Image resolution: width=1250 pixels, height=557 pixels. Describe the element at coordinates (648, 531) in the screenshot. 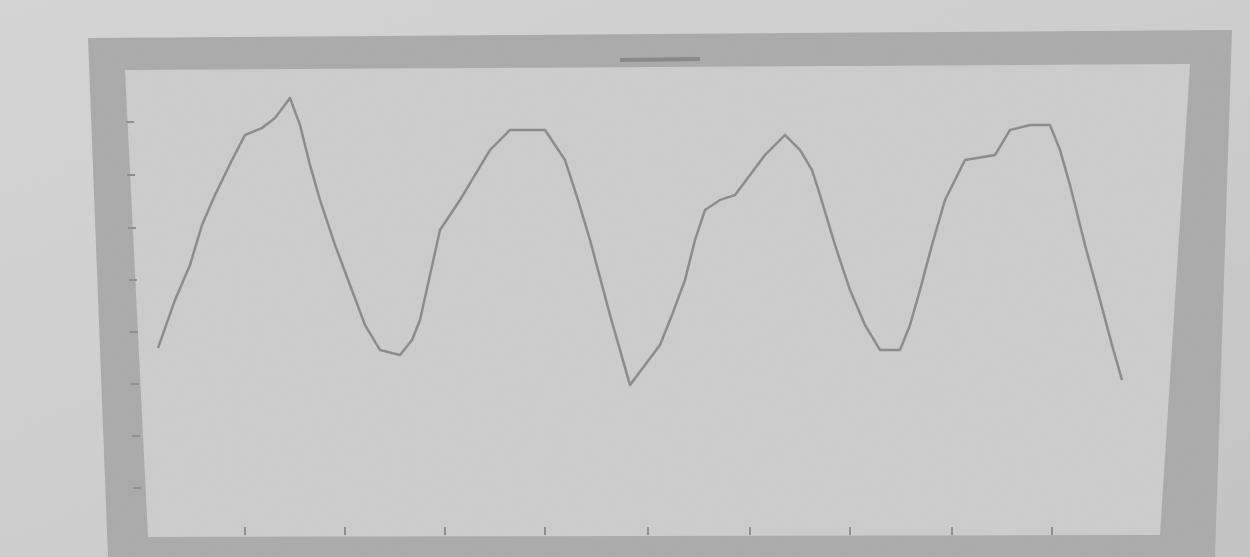

I see `bottom-ticks` at that location.